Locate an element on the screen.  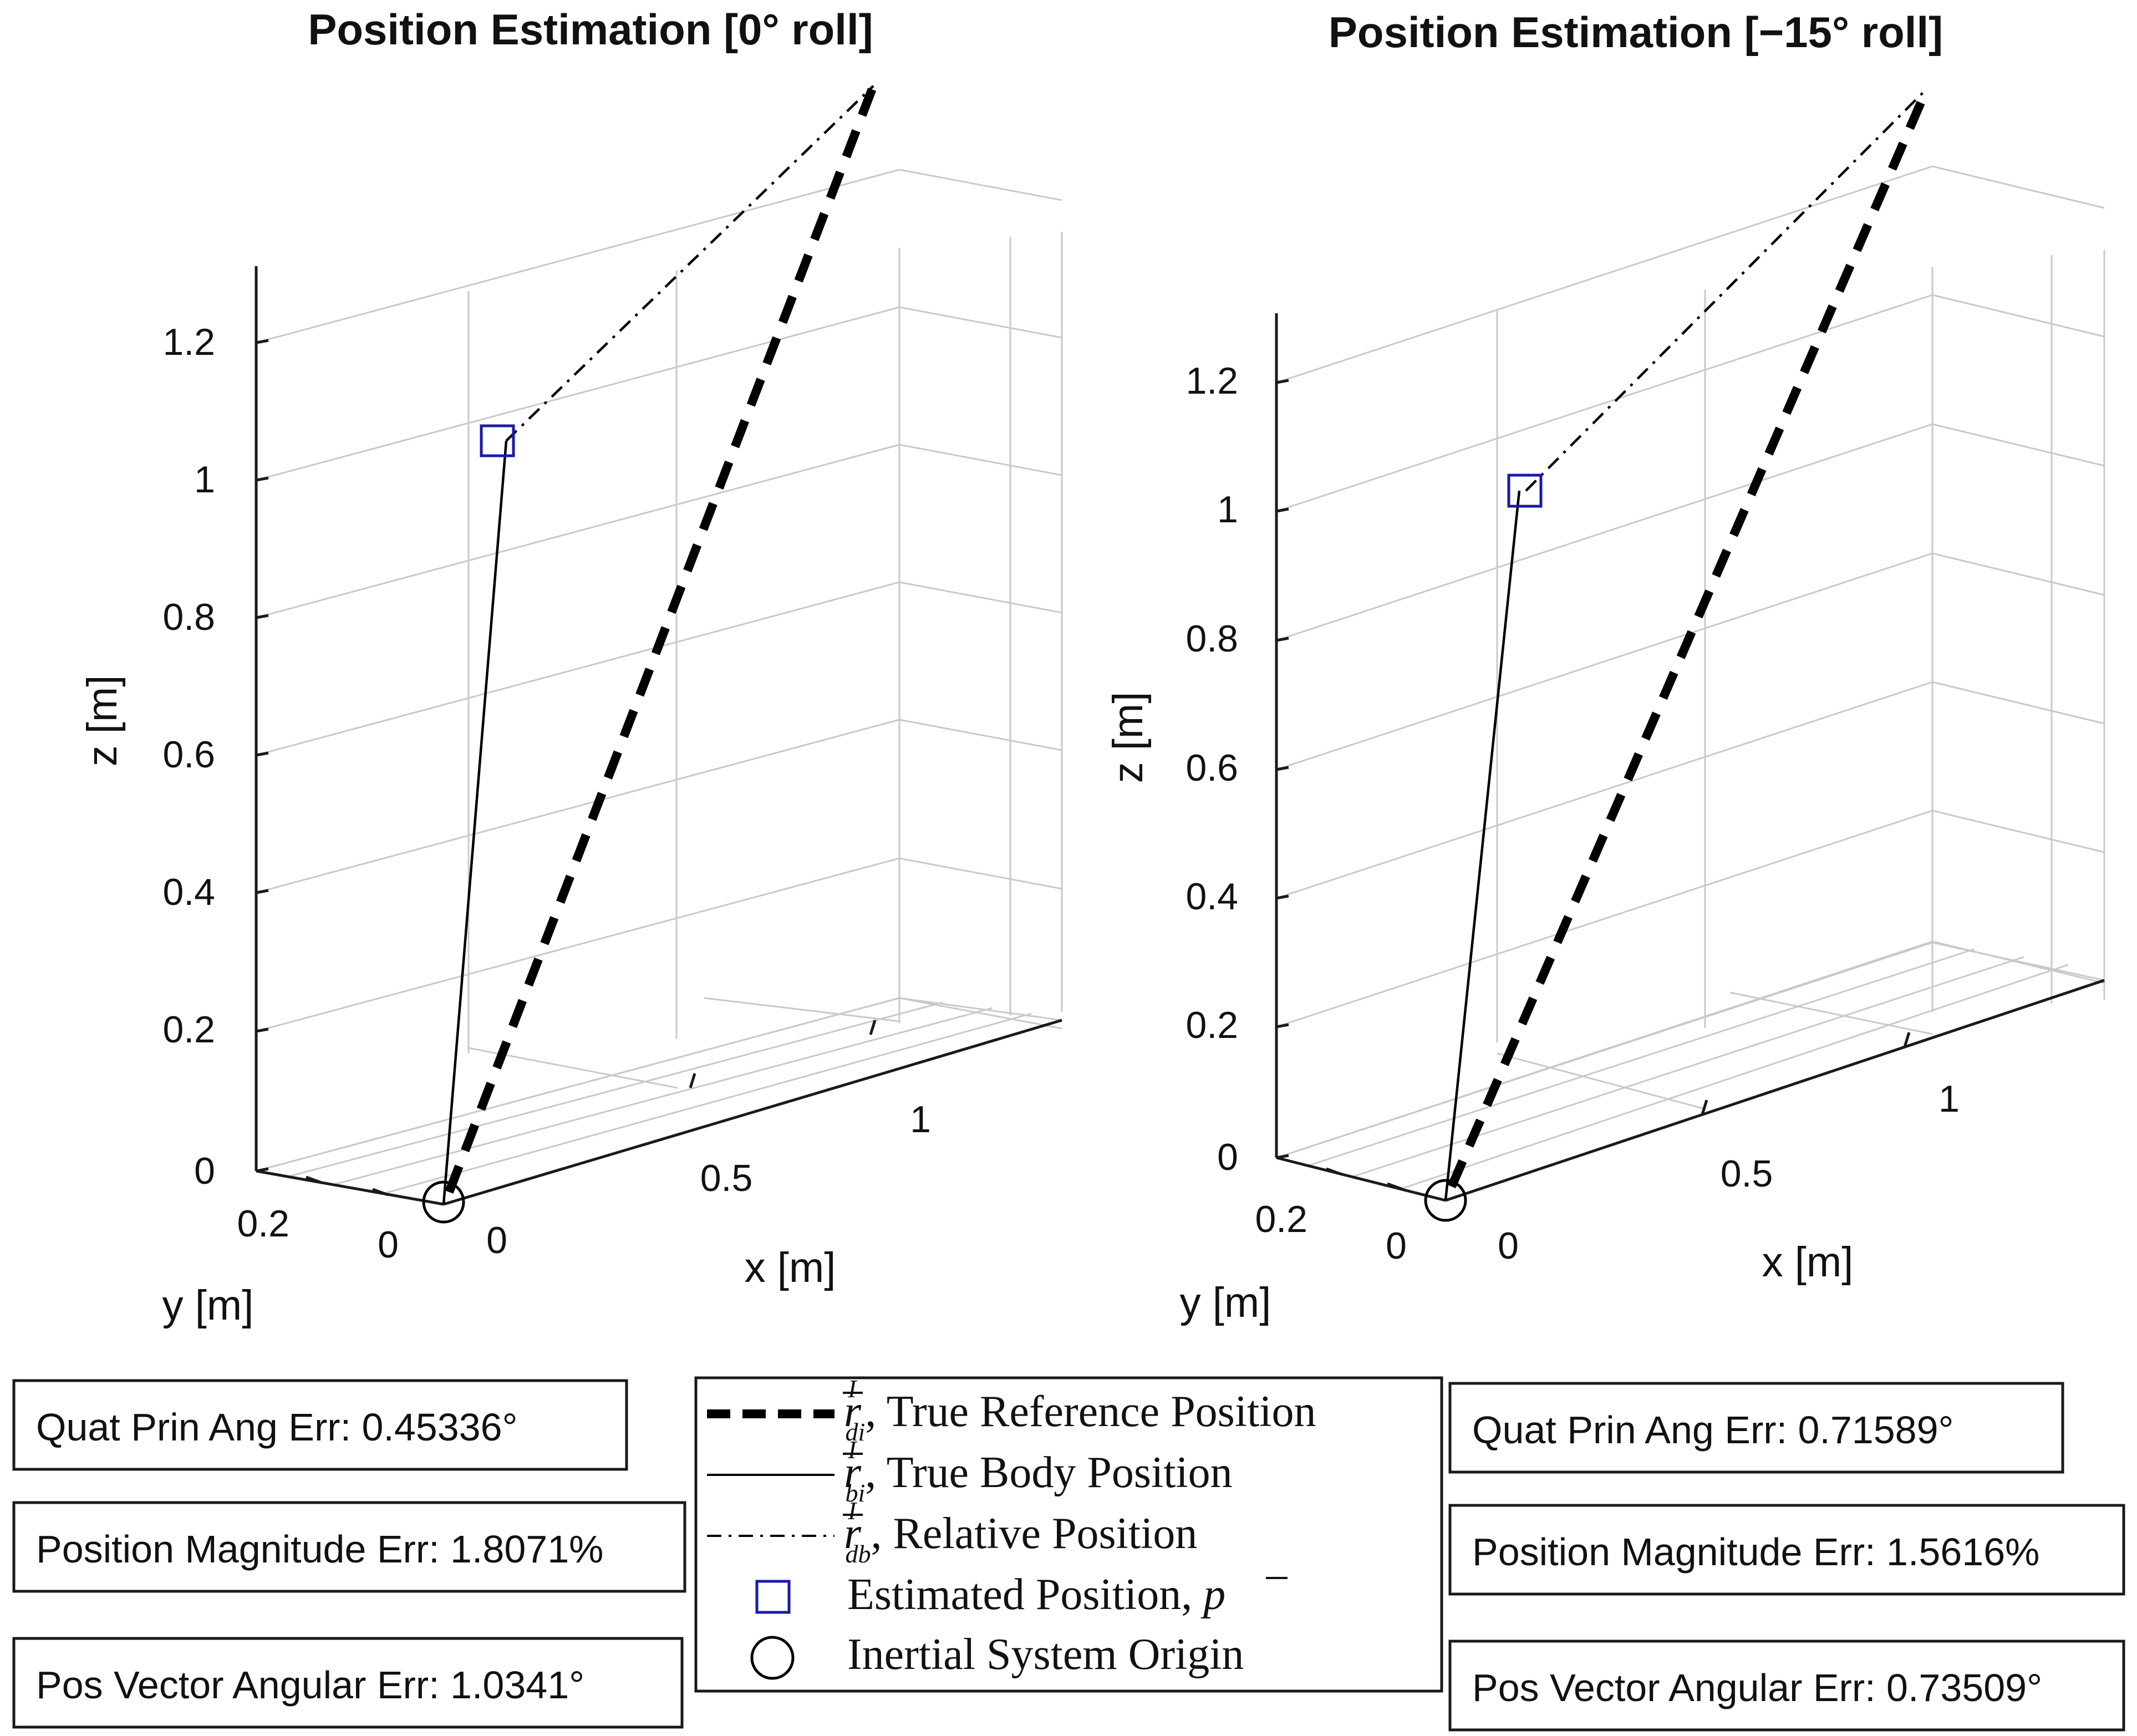
z-axis-label-left: z [m] is located at coordinates (102, 721).